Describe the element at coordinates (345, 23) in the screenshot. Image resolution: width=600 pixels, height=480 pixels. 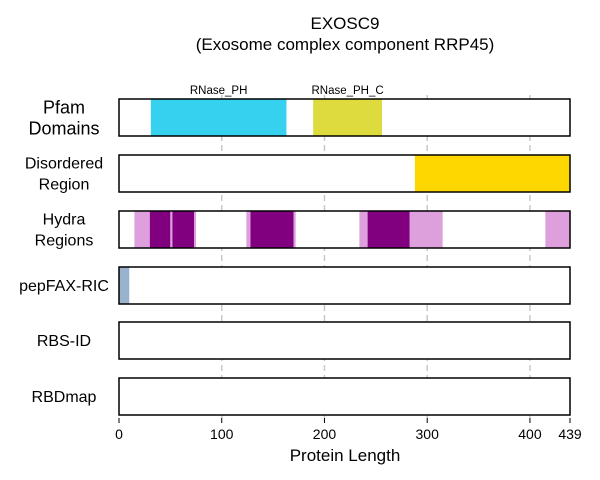
I see `chart-title-line1: EXOSC9` at that location.